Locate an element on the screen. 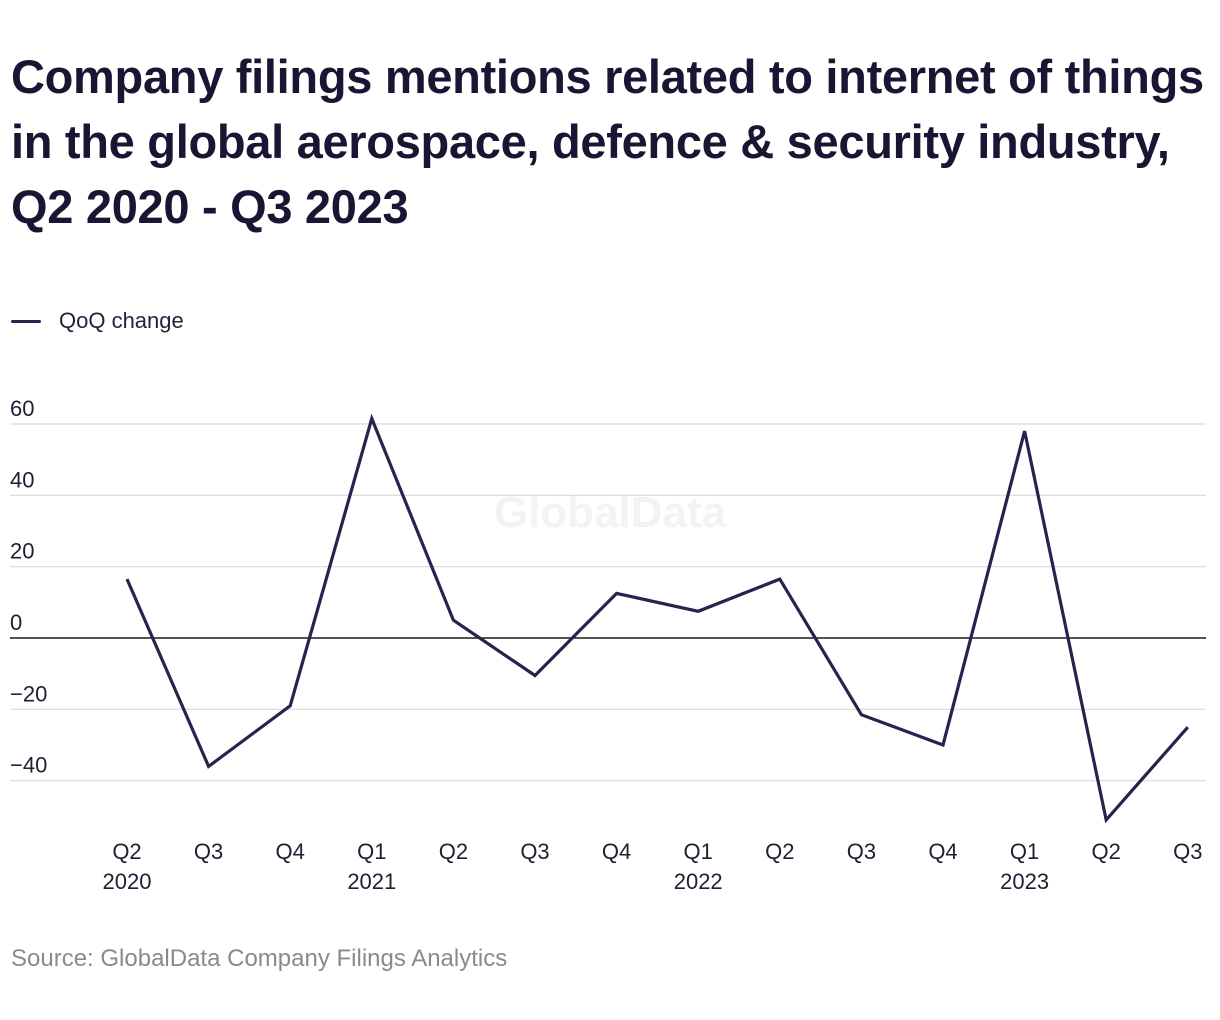 Image resolution: width=1220 pixels, height=1020 pixels. x-tick-year-label: 2022 is located at coordinates (698, 881).